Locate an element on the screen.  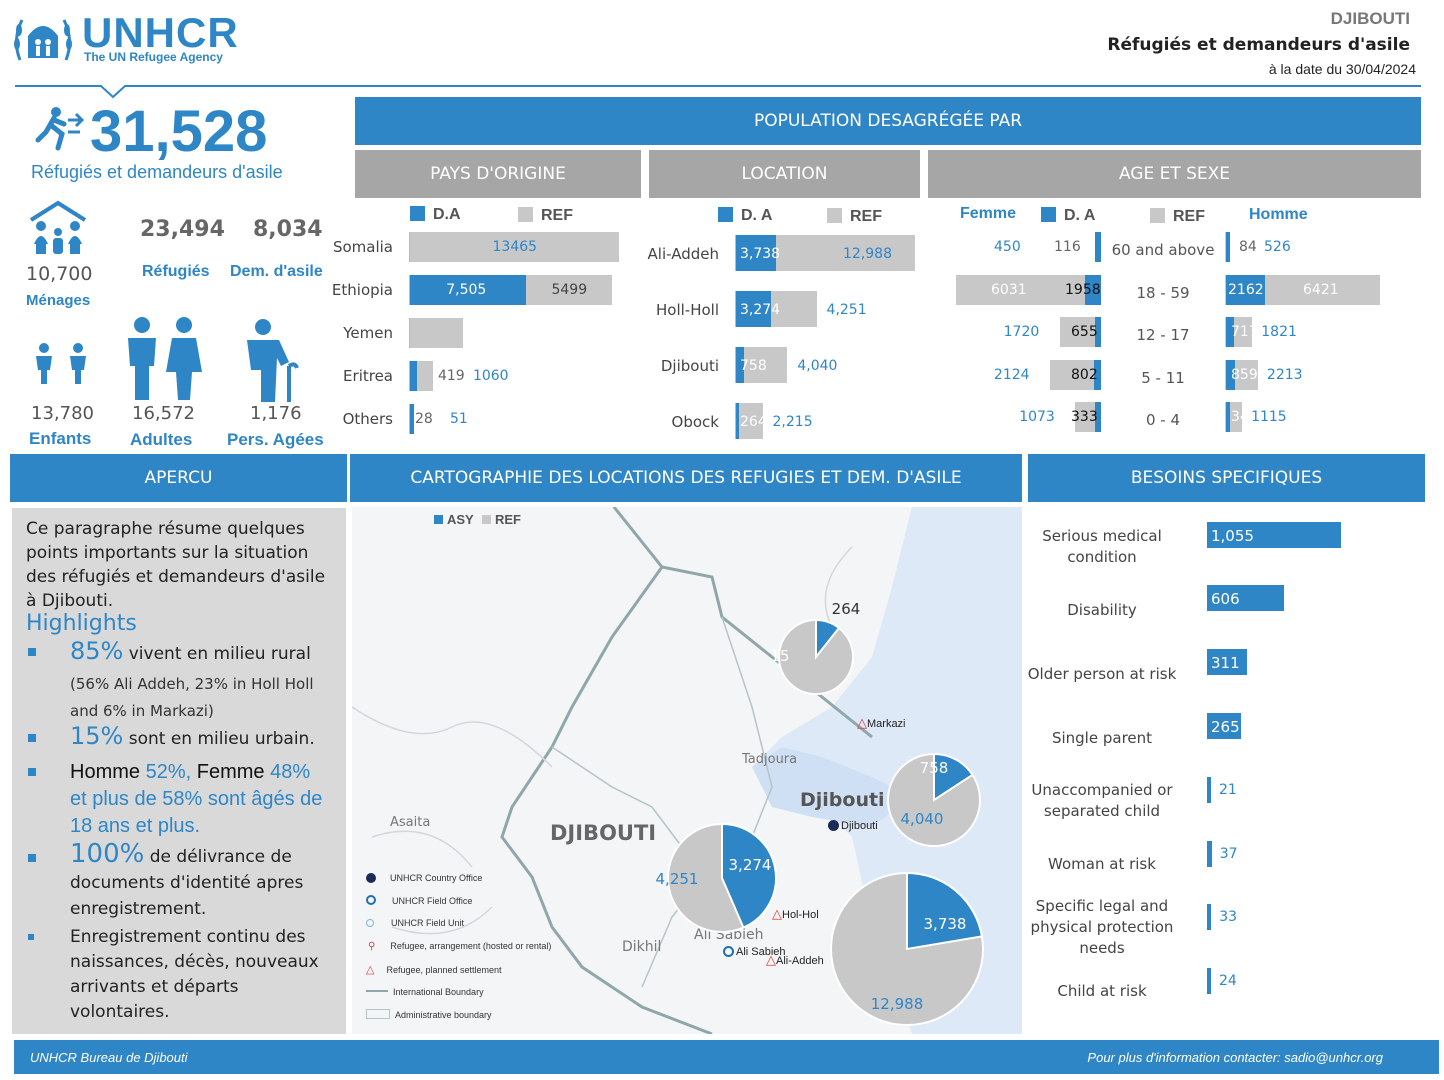
highlight-1-pct: 85% is located at coordinates (97, 651).